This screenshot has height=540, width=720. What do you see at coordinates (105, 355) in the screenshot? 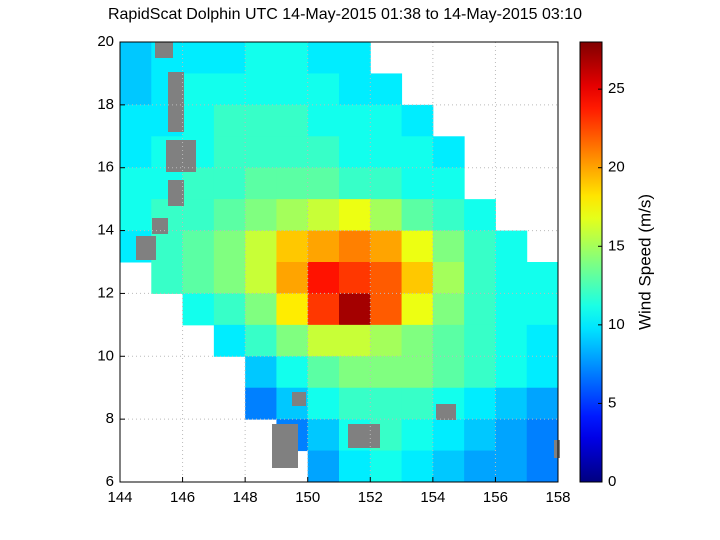
I see `y-tick-label: 10` at bounding box center [105, 355].